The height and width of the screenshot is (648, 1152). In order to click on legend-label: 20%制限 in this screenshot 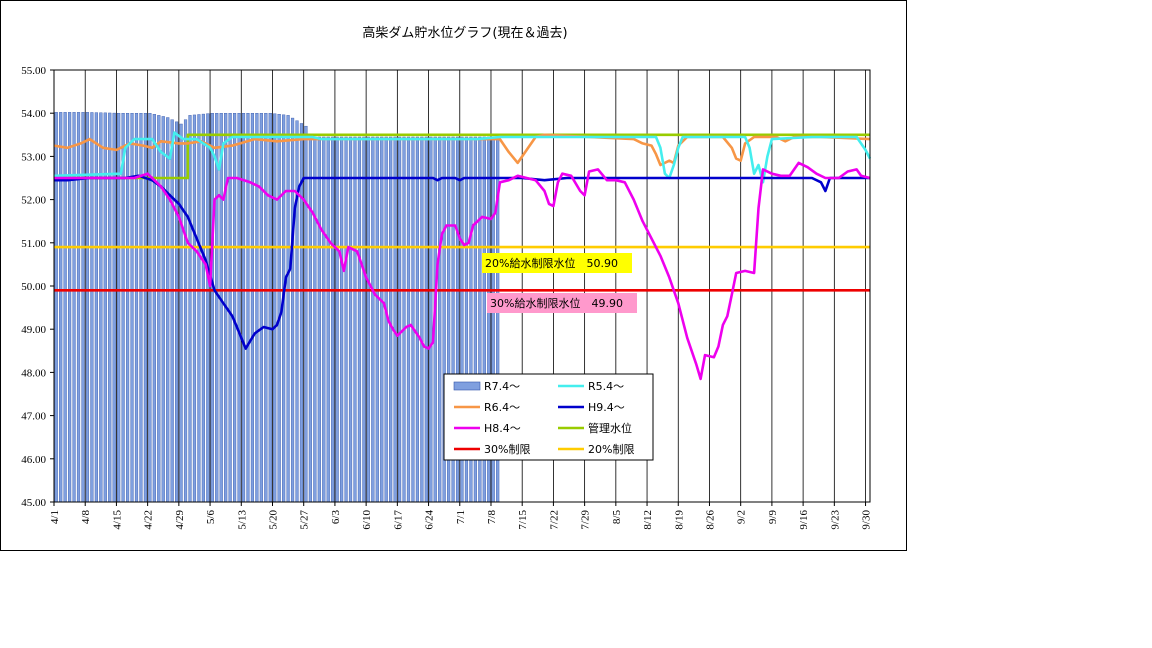, I will do `click(611, 449)`.